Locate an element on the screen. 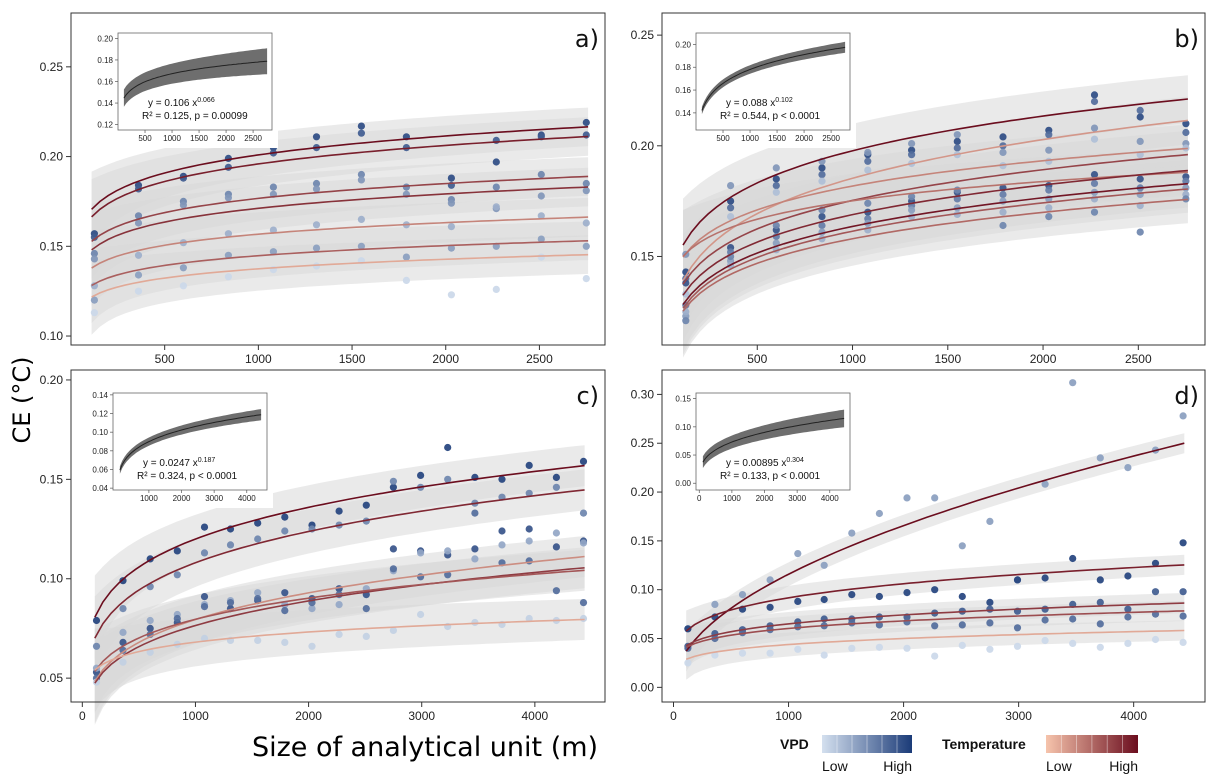  x-tick-label: 2000 is located at coordinates (1043, 359).